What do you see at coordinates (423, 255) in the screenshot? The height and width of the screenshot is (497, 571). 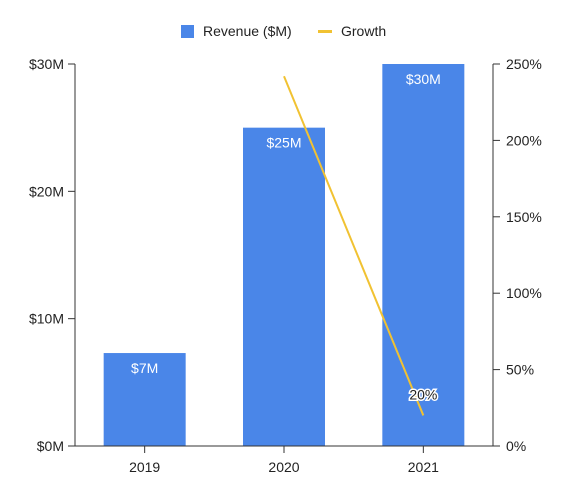 I see `bar-2021` at bounding box center [423, 255].